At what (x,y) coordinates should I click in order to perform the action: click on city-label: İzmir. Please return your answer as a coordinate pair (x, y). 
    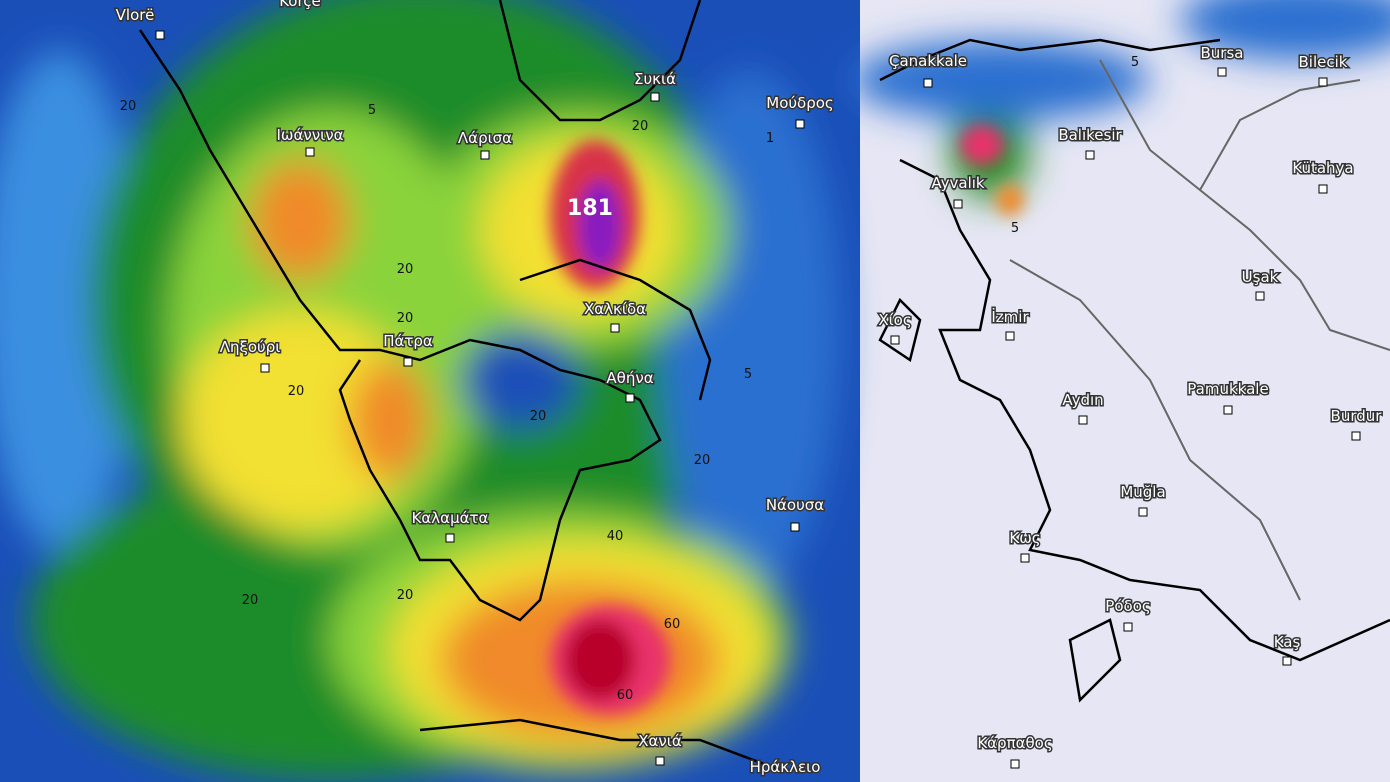
    Looking at the image, I should click on (1010, 316).